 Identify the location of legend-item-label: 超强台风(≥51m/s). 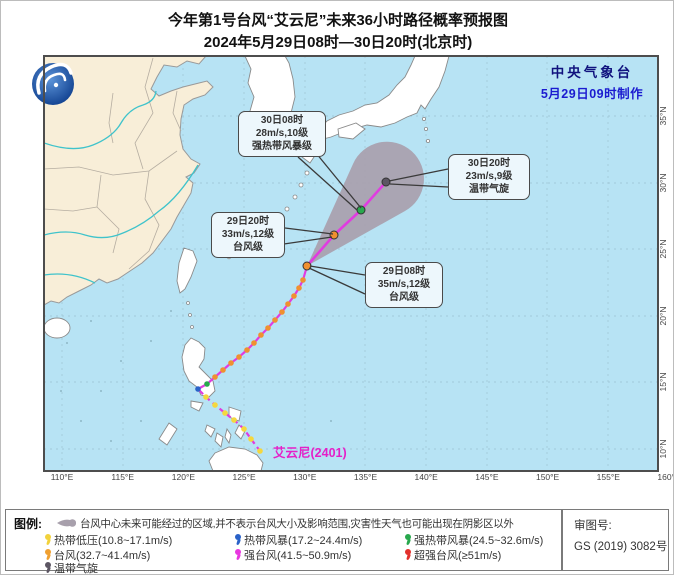
(458, 556).